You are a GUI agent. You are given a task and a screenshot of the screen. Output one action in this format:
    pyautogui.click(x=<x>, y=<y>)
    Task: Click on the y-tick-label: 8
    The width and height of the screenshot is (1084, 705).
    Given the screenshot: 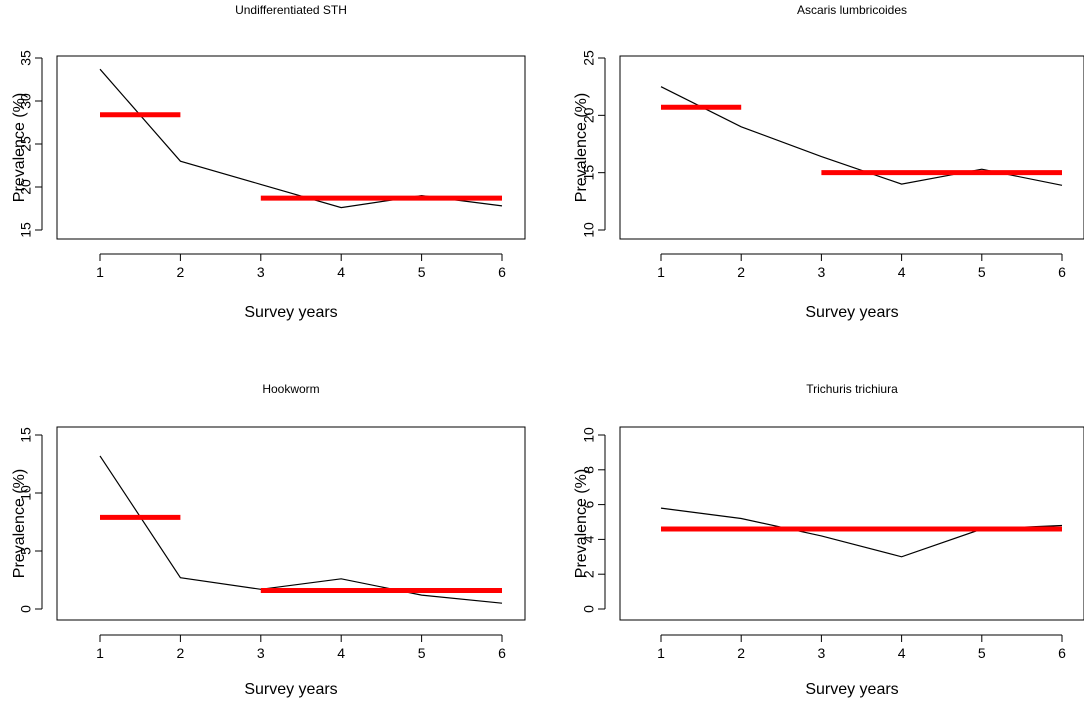 What is the action you would take?
    pyautogui.click(x=589, y=470)
    